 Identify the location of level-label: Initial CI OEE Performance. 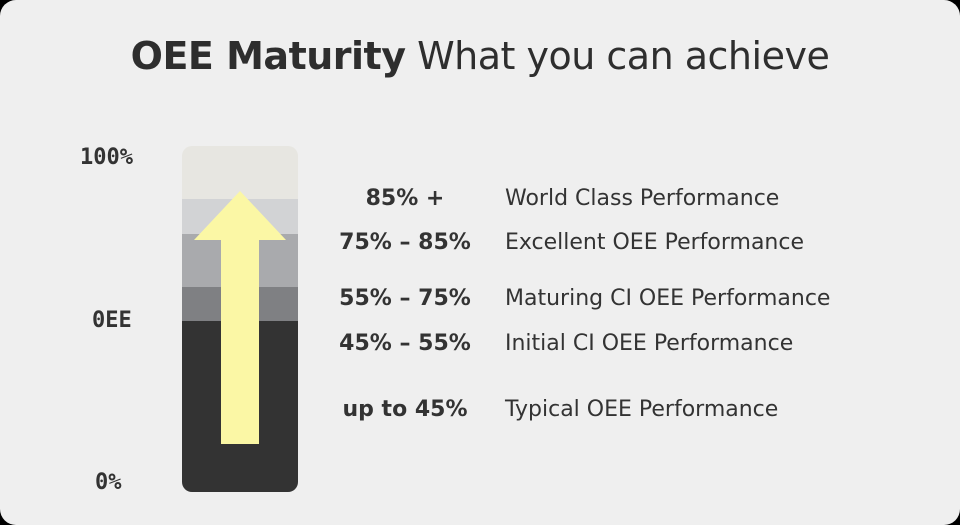
(649, 343).